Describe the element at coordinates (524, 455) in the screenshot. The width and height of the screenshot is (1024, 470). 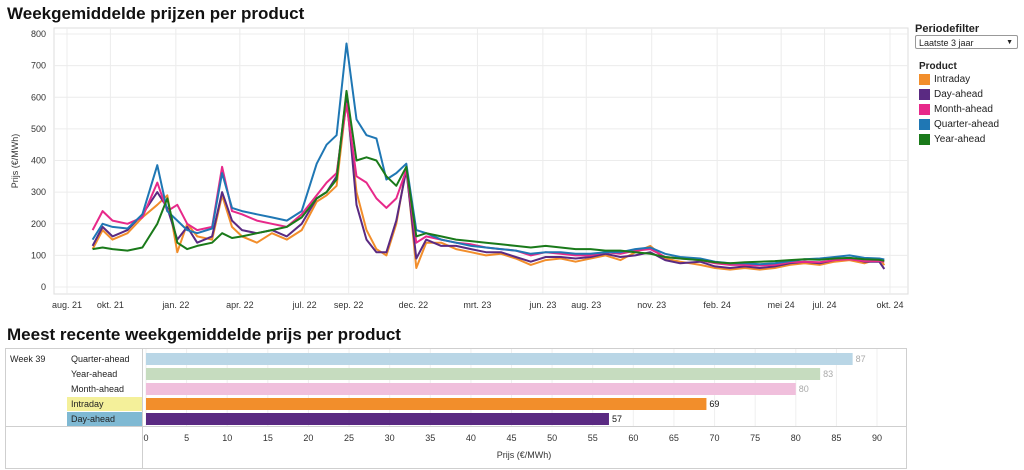
I see `bar-x-axis-label: Prijs (€/MWh)` at that location.